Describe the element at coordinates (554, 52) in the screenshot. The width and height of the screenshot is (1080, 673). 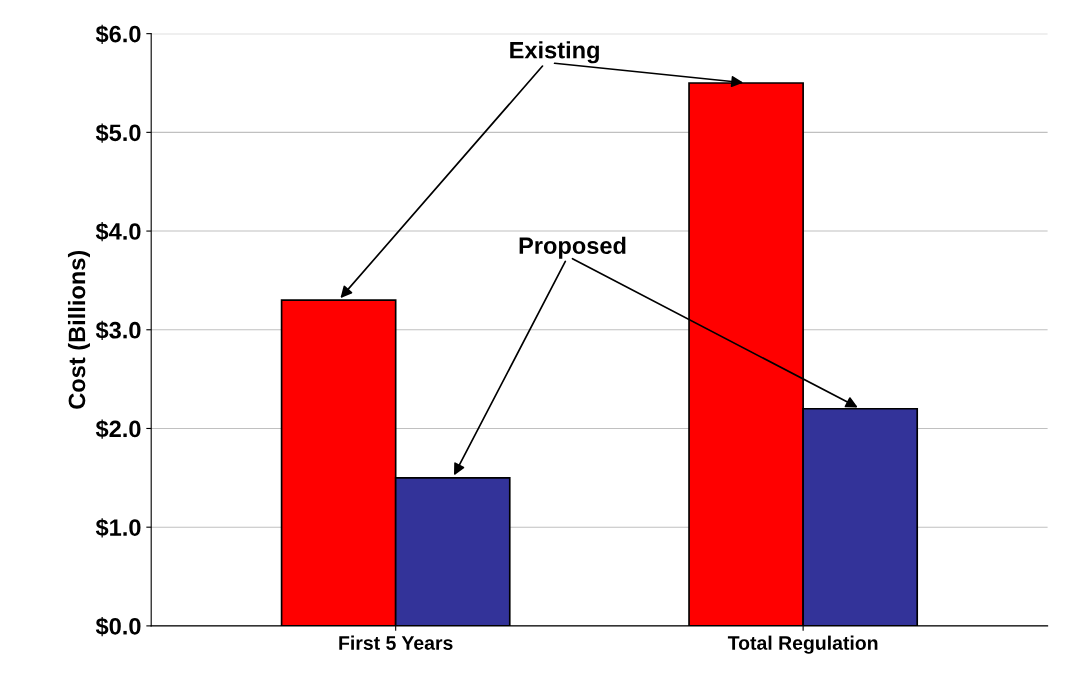
I see `text: Existing` at that location.